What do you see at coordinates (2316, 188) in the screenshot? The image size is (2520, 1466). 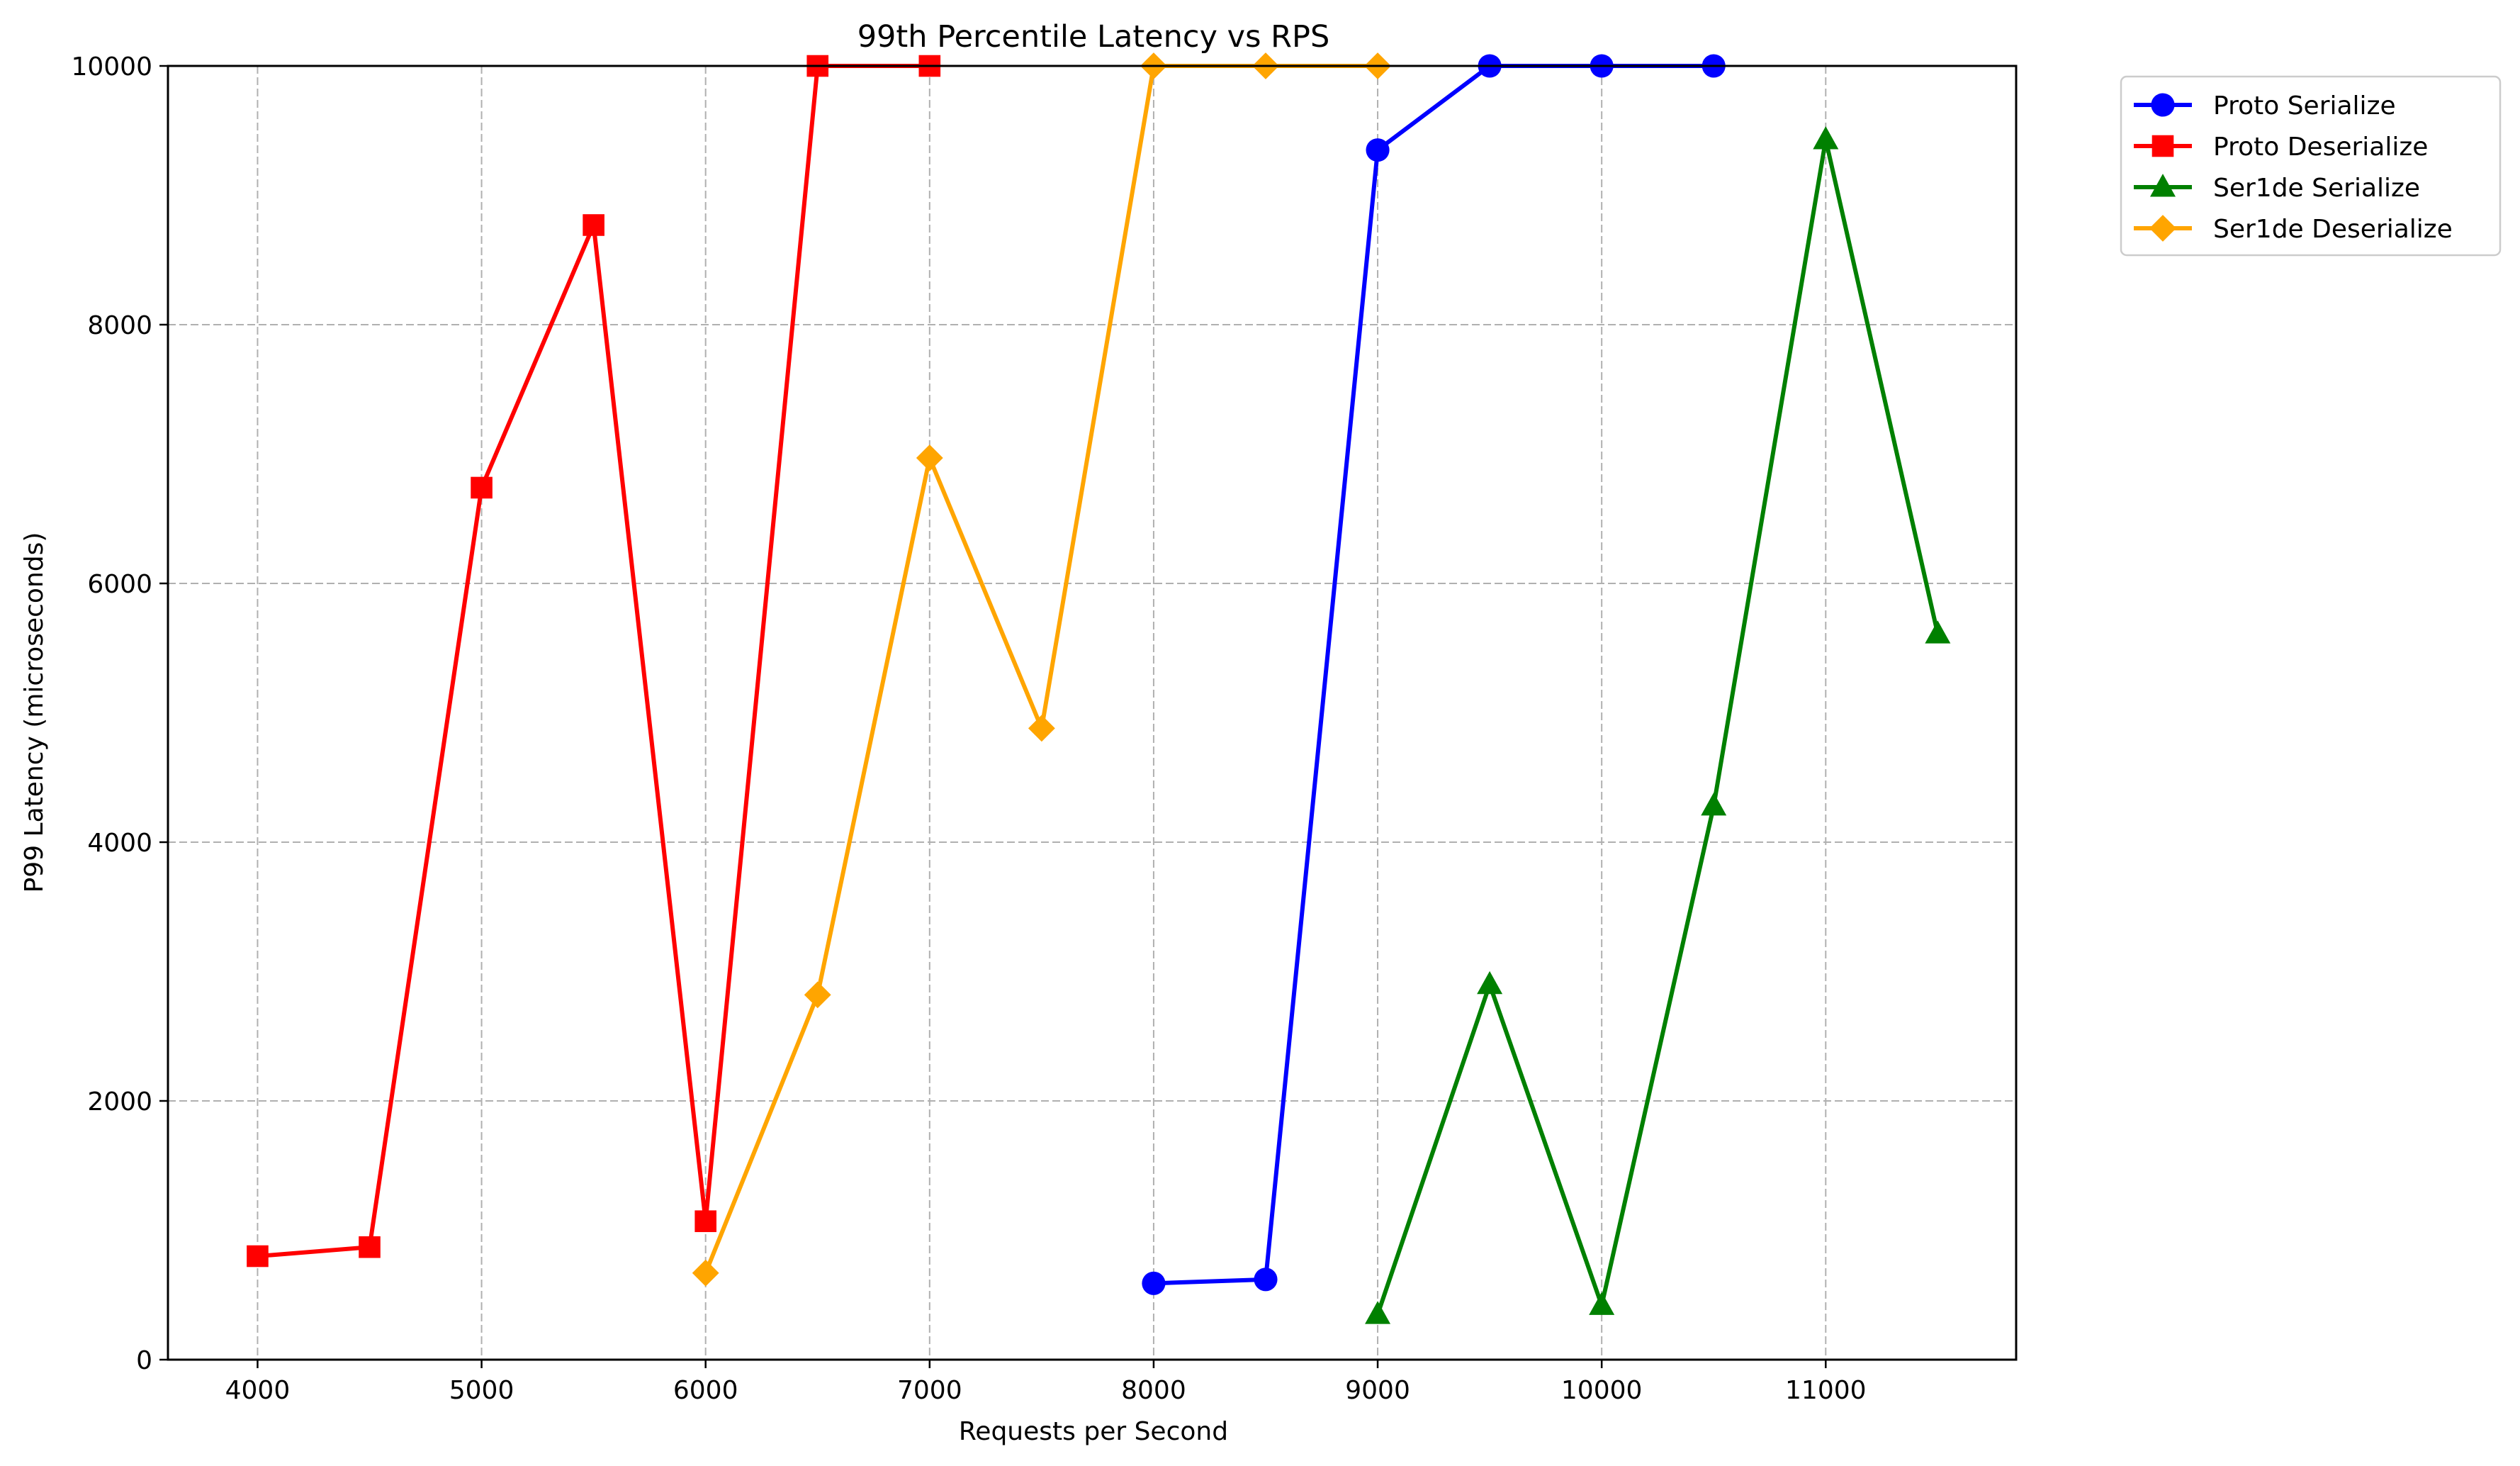 I see `legend-label-ser1de-serialize: Ser1de Serialize` at bounding box center [2316, 188].